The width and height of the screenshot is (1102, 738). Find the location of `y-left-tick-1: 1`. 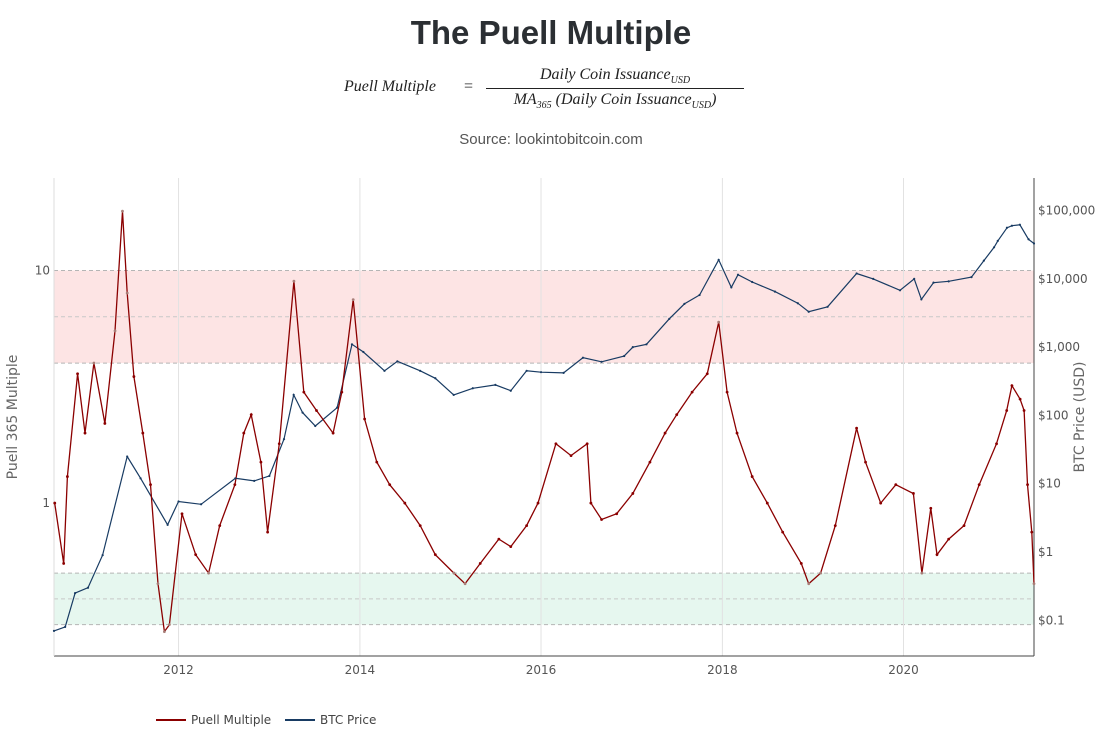

y-left-tick-1: 1 is located at coordinates (46, 503).